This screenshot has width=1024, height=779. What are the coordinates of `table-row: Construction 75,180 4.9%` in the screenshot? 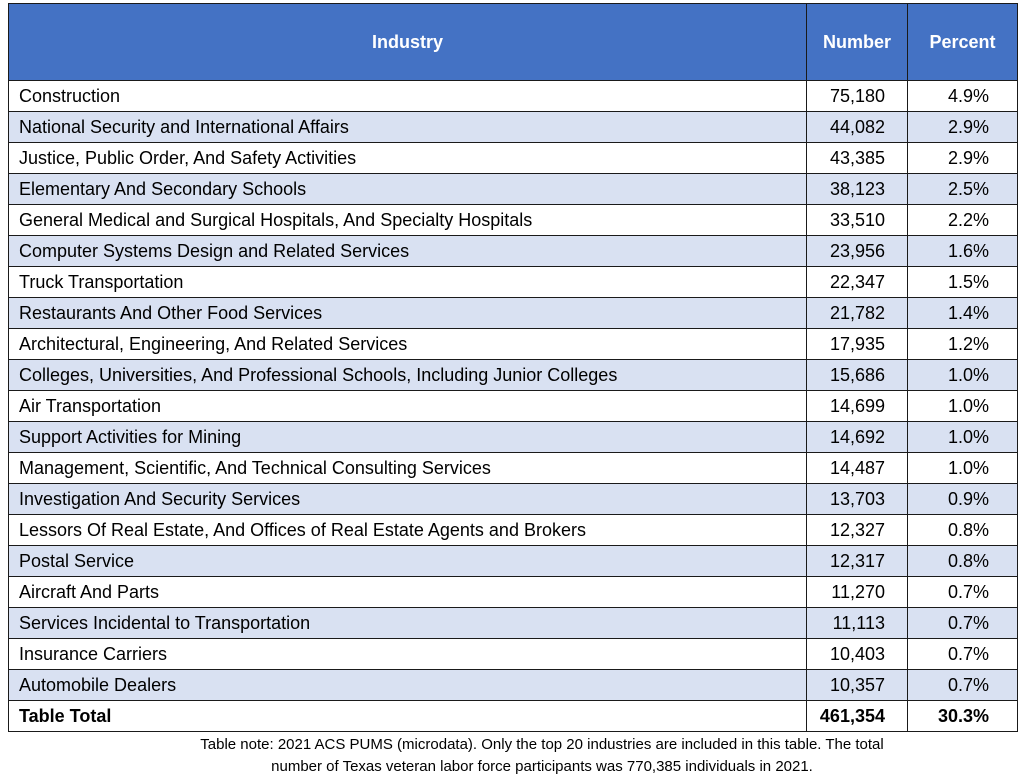 It's located at (513, 96).